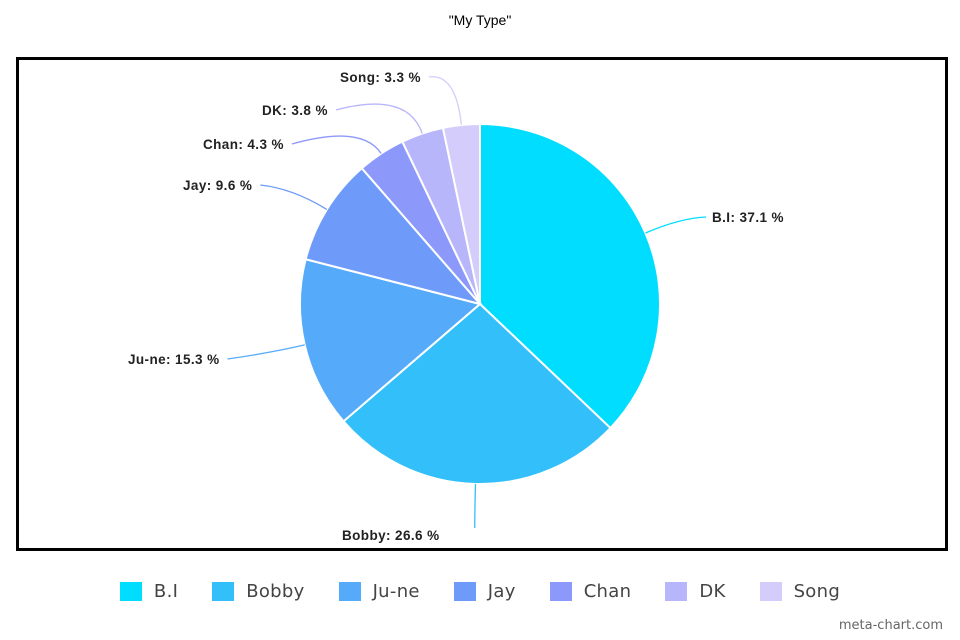 Image resolution: width=960 pixels, height=640 pixels. What do you see at coordinates (380, 77) in the screenshot?
I see `data-label-song: Song: 3.3 %` at bounding box center [380, 77].